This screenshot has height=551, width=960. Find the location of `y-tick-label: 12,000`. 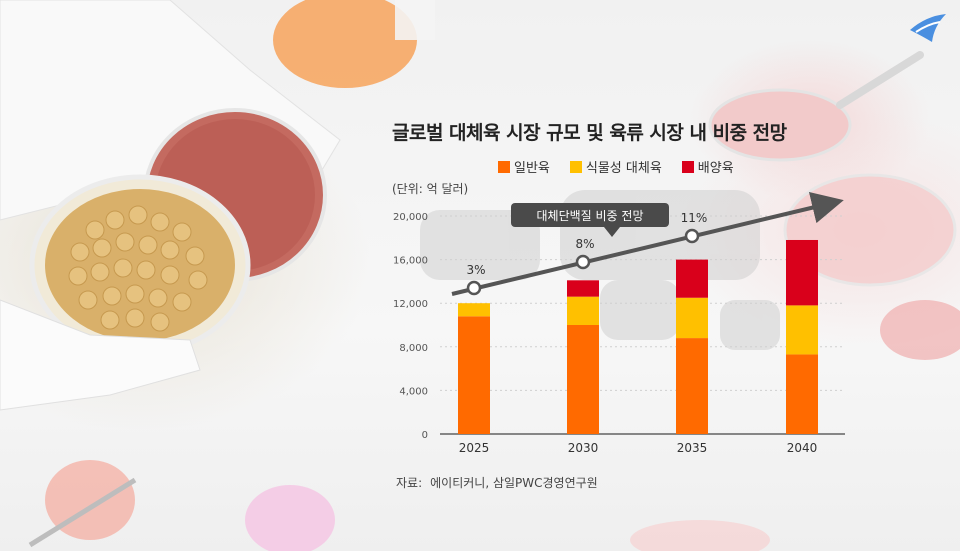

y-tick-label: 12,000 is located at coordinates (410, 304).